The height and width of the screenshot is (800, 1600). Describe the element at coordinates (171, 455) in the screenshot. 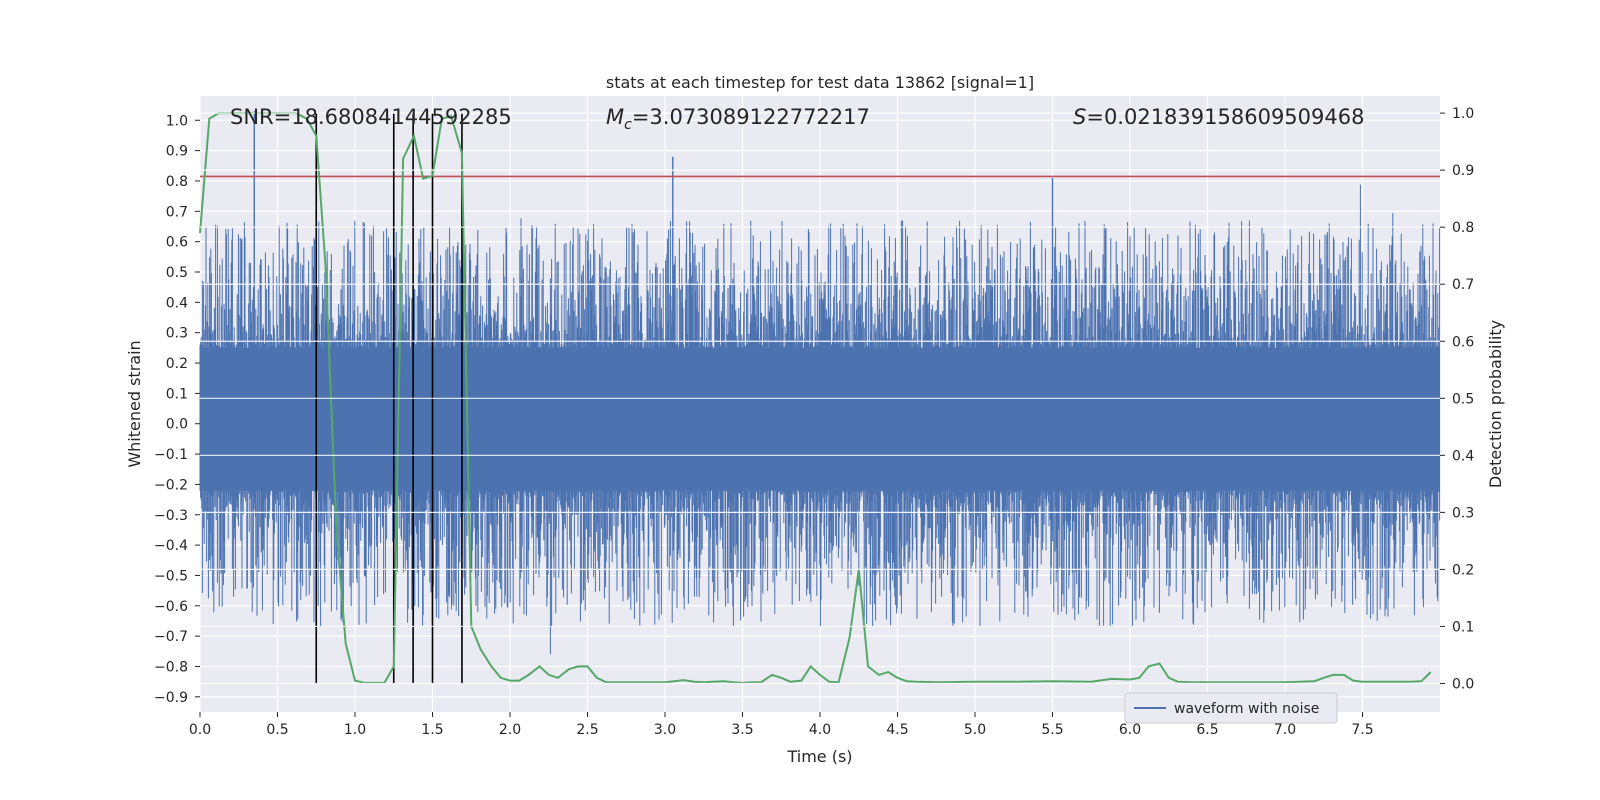

I see `y-left-tick-label: −0.1` at that location.